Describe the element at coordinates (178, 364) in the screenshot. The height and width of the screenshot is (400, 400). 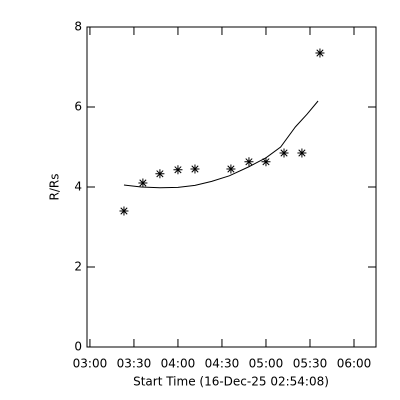
I see `x-tick-label: 04:00` at that location.